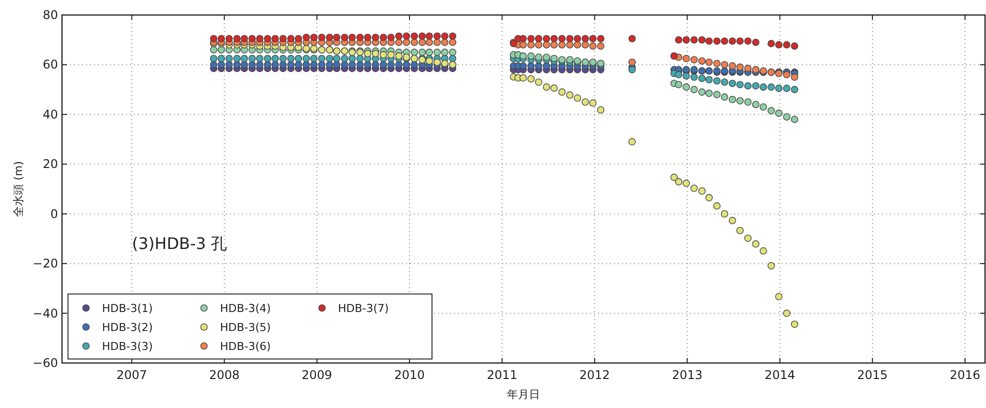 This screenshot has height=408, width=986. Describe the element at coordinates (132, 375) in the screenshot. I see `x-tick-label: 2007` at that location.